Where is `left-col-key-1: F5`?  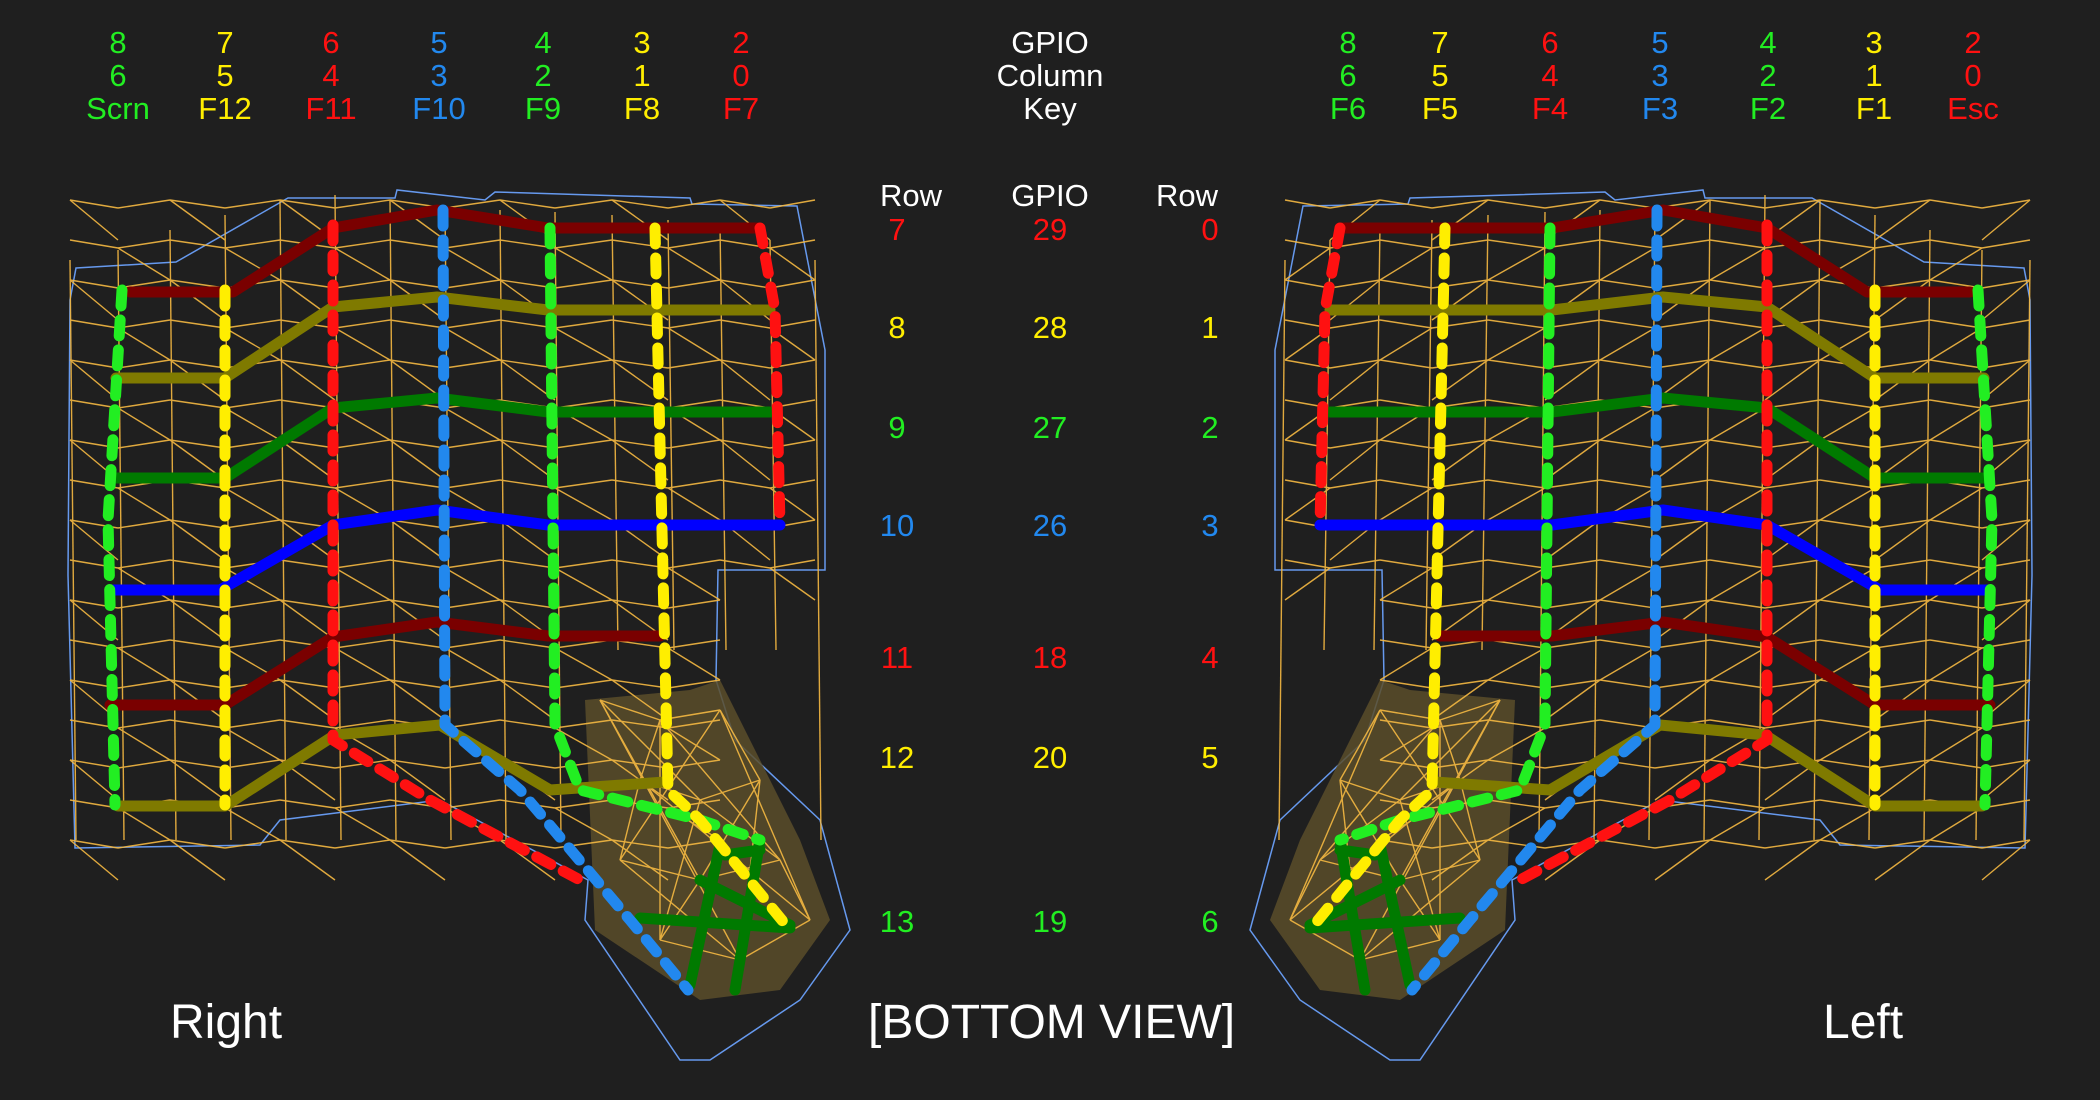
left-col-key-1: F5 is located at coordinates (1440, 108).